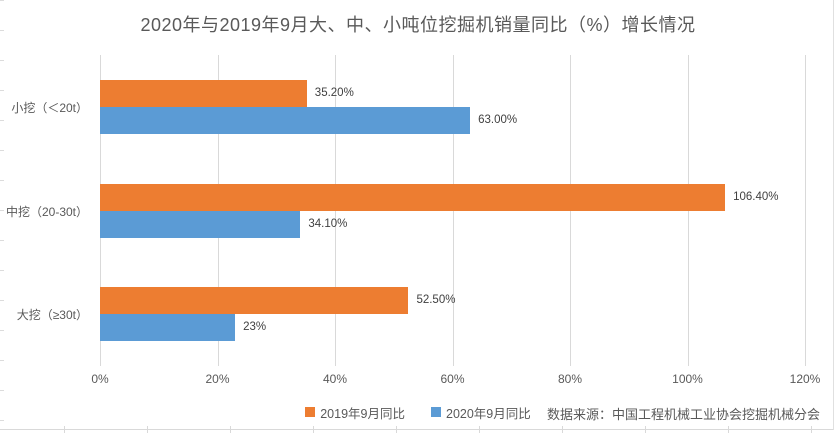 The width and height of the screenshot is (836, 433). Describe the element at coordinates (328, 223) in the screenshot. I see `bar-value-label-y2020-medium-excavator: 34.10%` at that location.